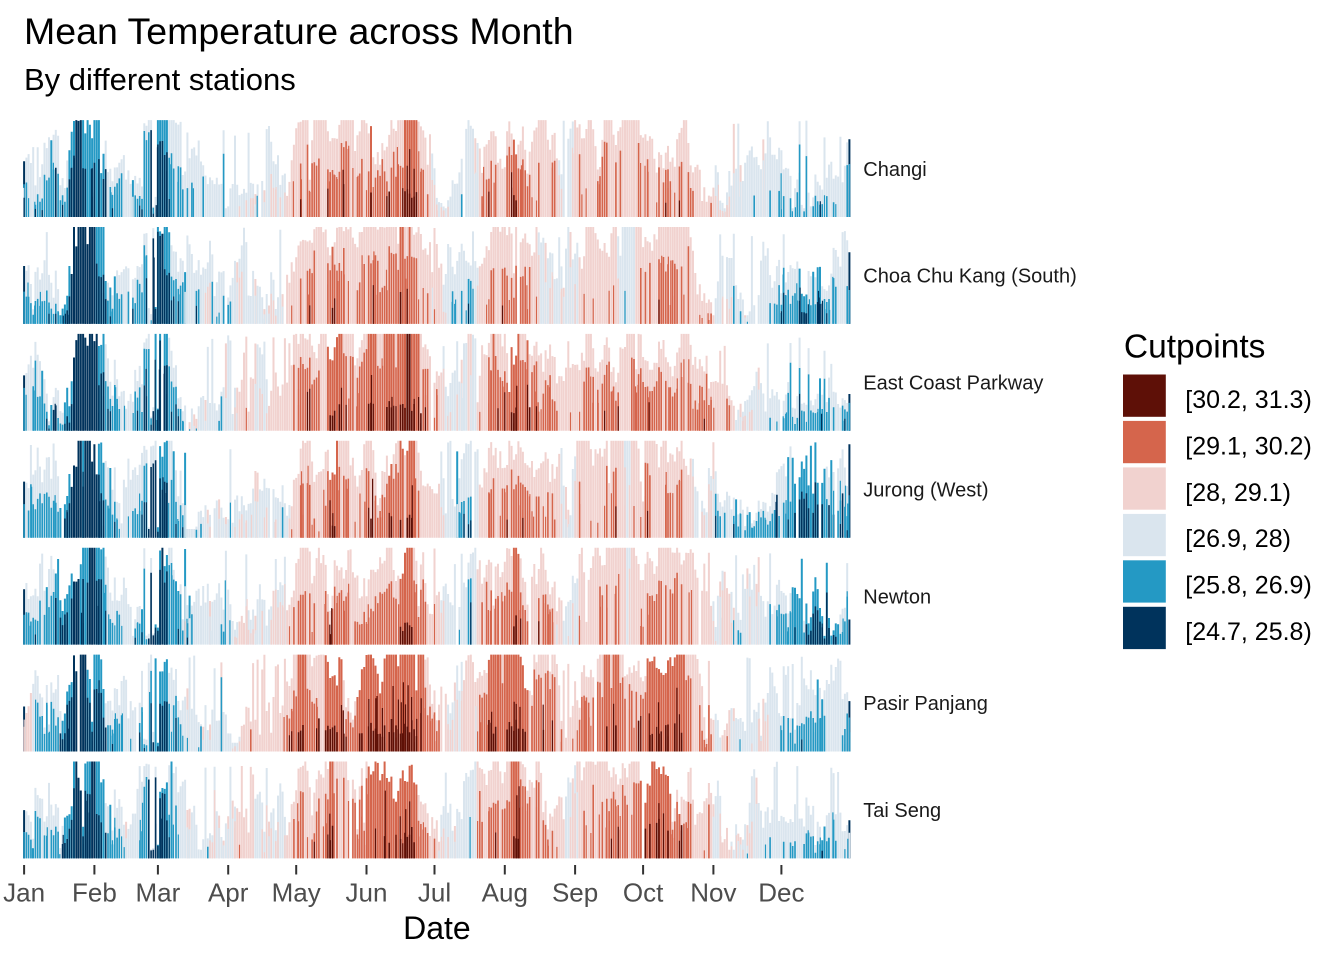 This screenshot has width=1344, height=960. What do you see at coordinates (24, 893) in the screenshot?
I see `svg-text: Jan` at bounding box center [24, 893].